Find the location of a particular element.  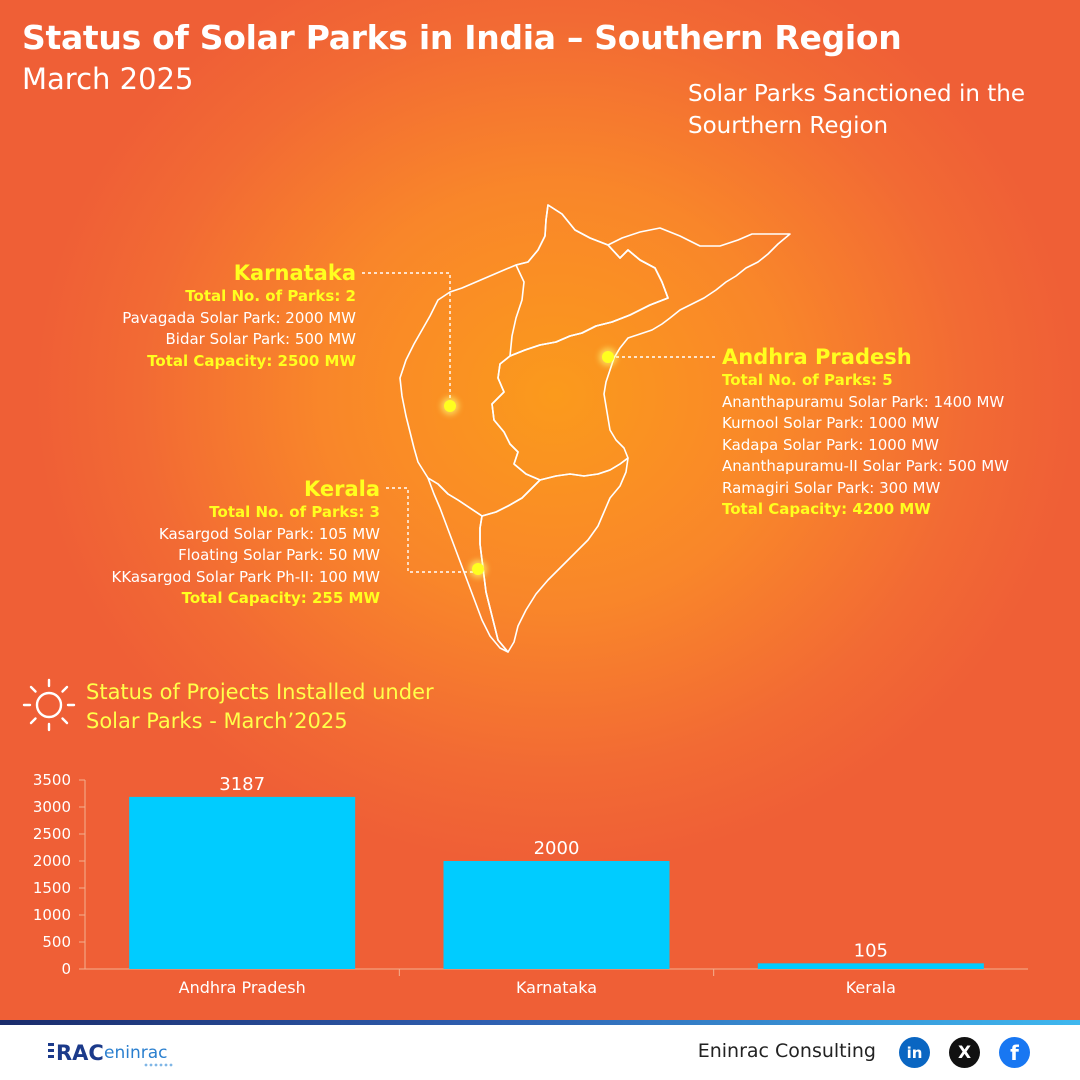

karnataka-total: Total Capacity: 2500 MW is located at coordinates (251, 360).